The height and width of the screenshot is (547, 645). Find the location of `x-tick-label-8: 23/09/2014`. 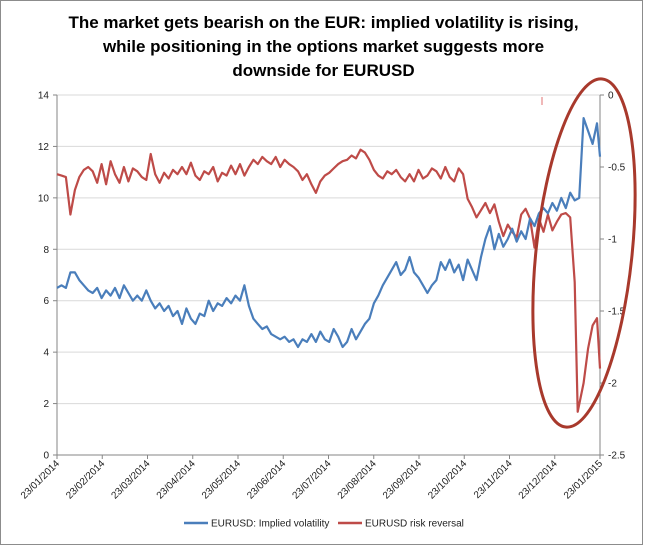

x-tick-label-8: 23/09/2014 is located at coordinates (402, 479).